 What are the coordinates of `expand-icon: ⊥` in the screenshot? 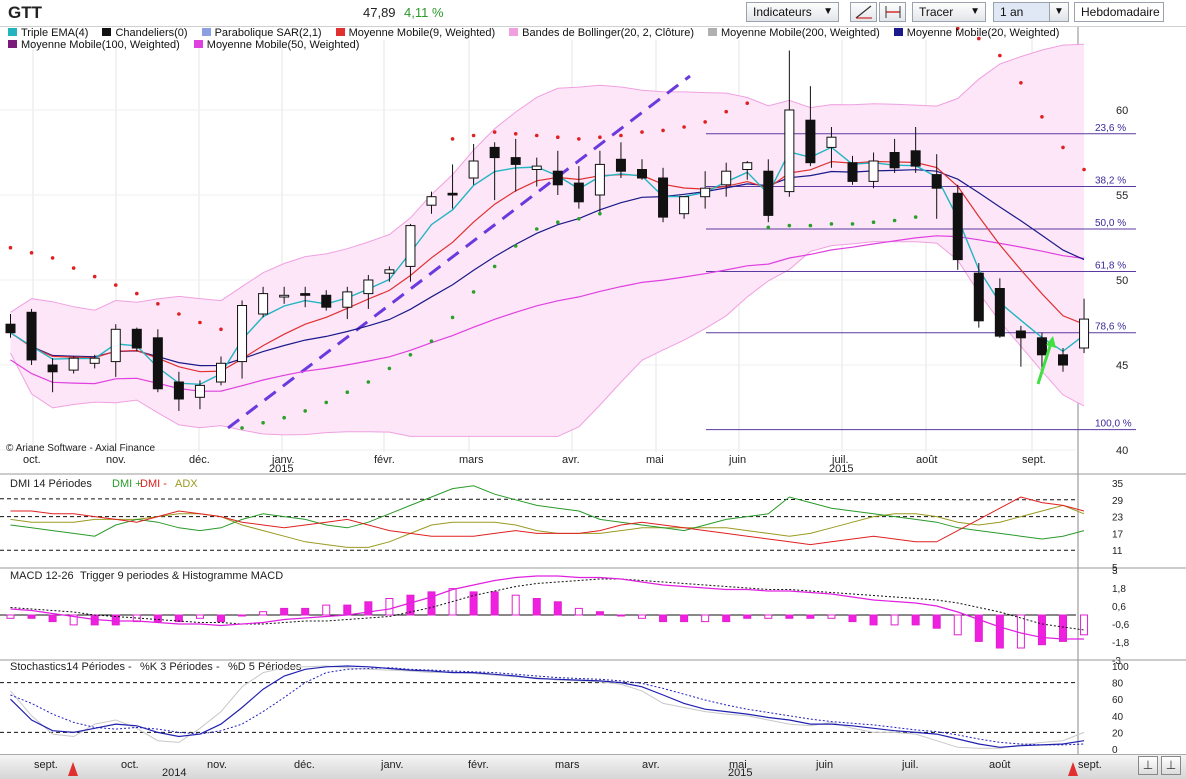 It's located at (1171, 765).